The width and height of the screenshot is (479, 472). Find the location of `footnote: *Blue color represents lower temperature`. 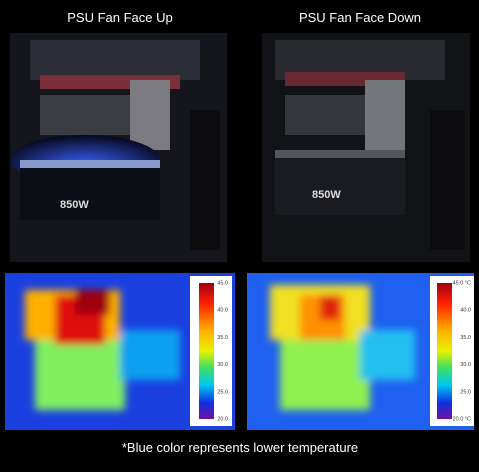

footnote: *Blue color represents lower temperature is located at coordinates (240, 447).